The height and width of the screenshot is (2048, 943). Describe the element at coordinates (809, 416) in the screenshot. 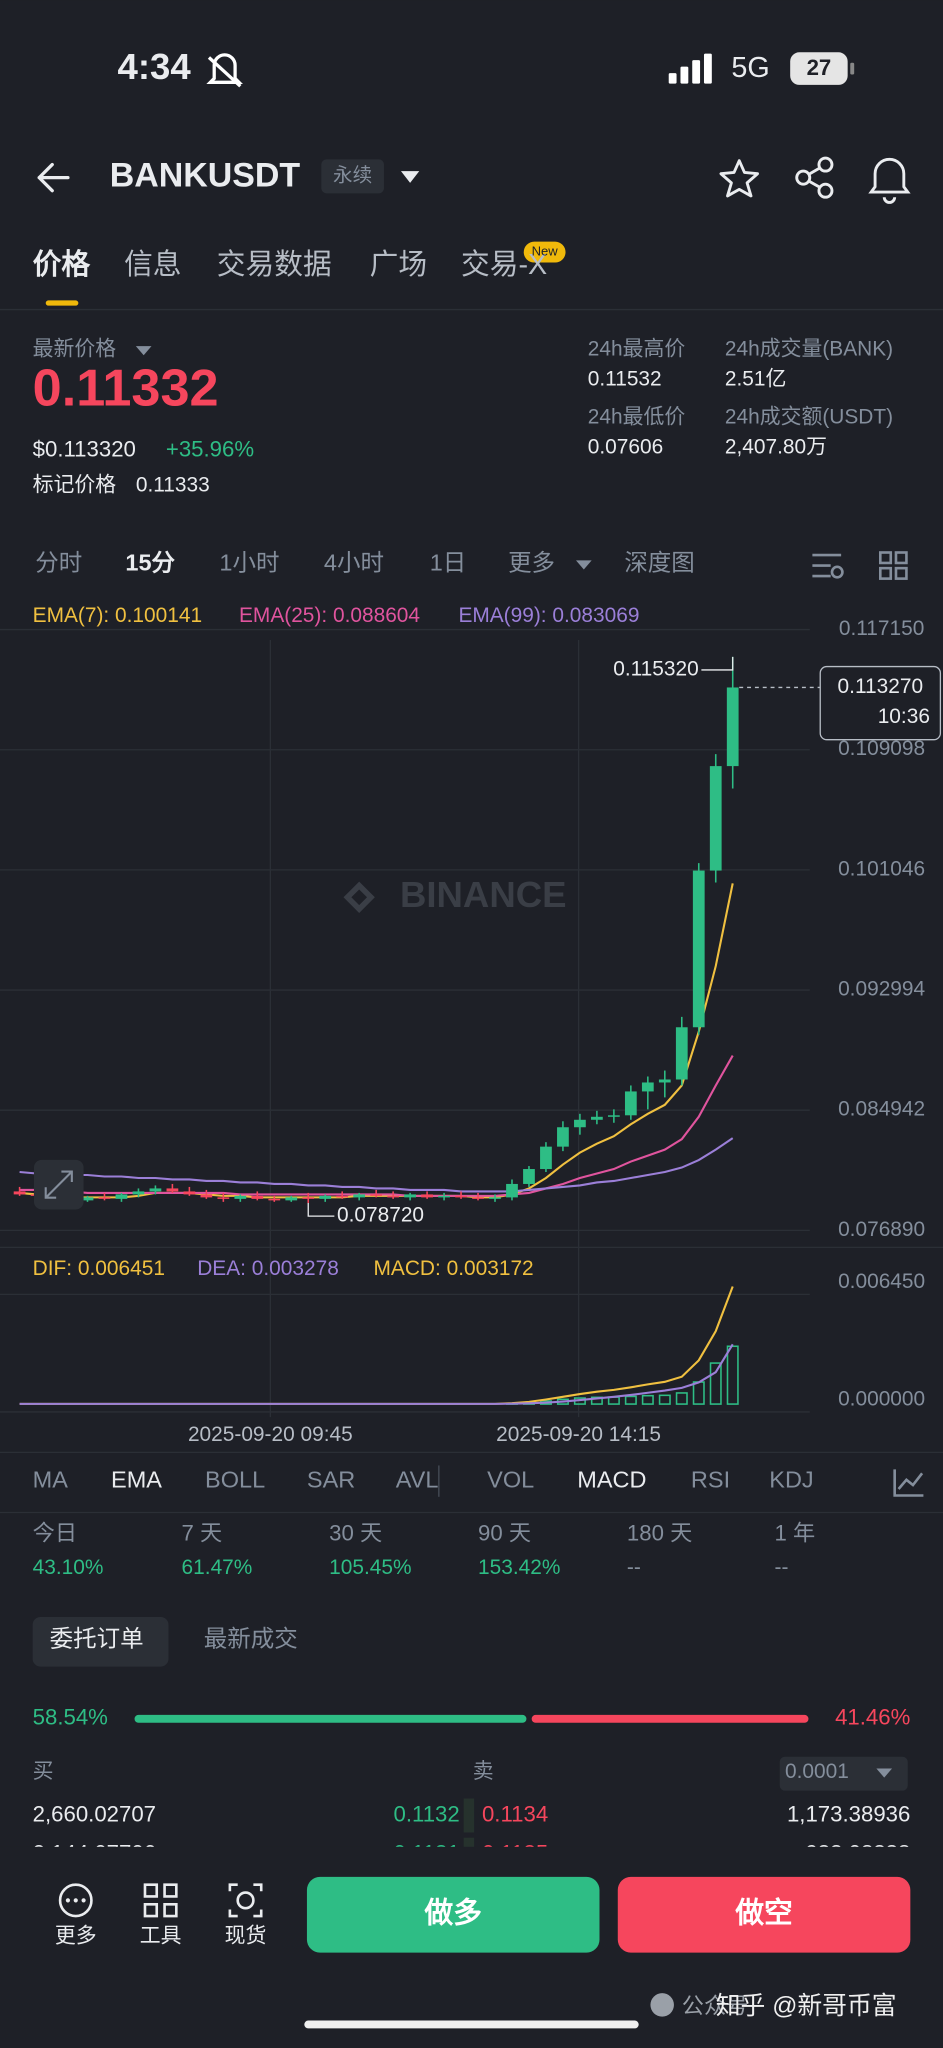

I see `stat-label: 24h成交额(USDT)` at that location.